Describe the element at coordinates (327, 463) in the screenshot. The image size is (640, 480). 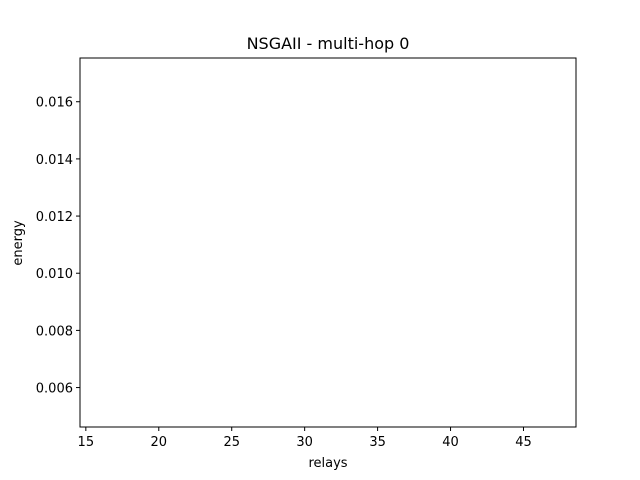
I see `x-axis-label: relays` at that location.